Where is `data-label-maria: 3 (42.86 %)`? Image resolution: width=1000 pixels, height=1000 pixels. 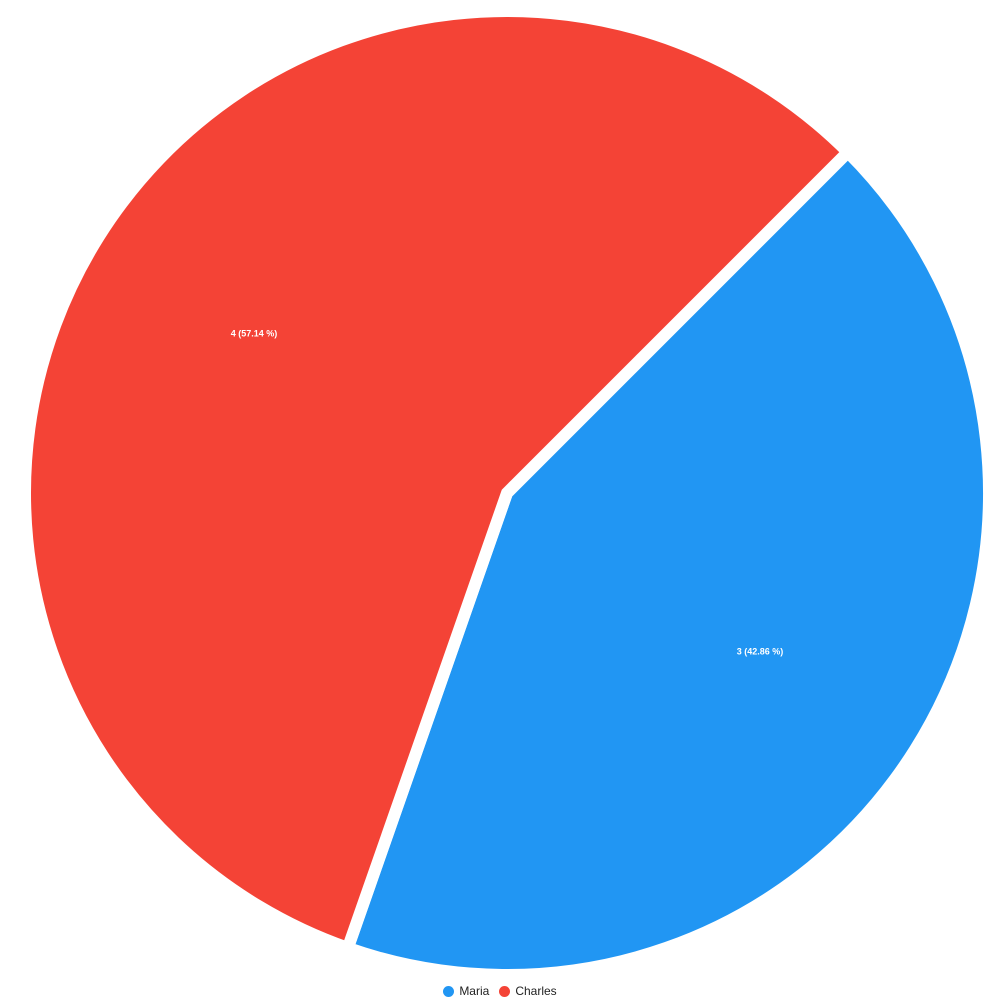
data-label-maria: 3 (42.86 %) is located at coordinates (760, 651).